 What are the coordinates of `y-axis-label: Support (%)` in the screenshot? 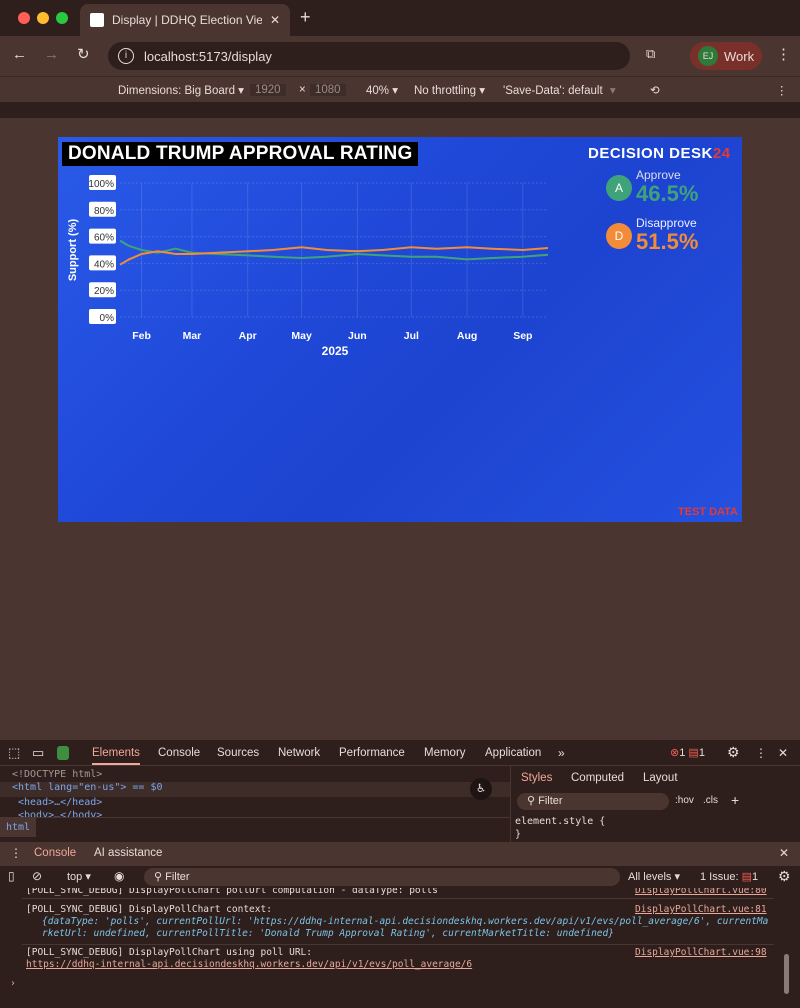 It's located at (73, 250).